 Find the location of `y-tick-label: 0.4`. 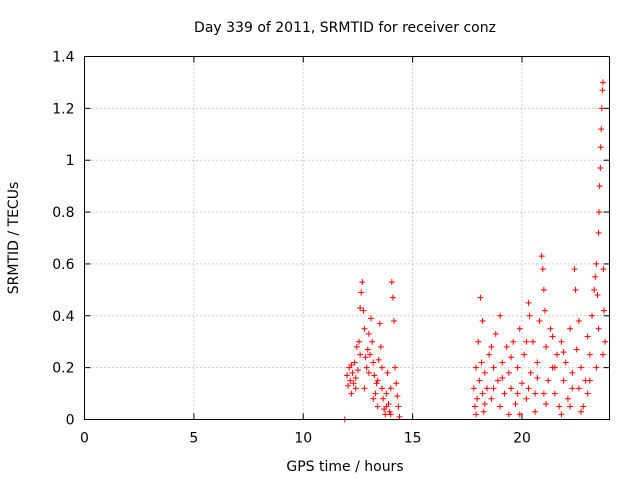

y-tick-label: 0.4 is located at coordinates (63, 317).